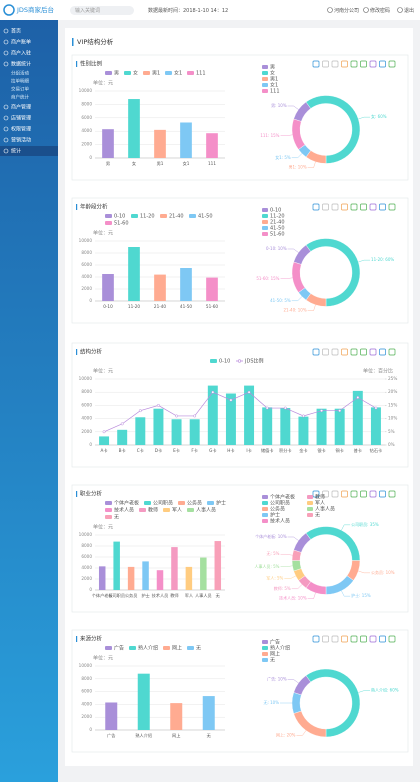 This screenshot has width=420, height=782. What do you see at coordinates (16, 31) in the screenshot?
I see `menu-item: 首页` at bounding box center [16, 31].